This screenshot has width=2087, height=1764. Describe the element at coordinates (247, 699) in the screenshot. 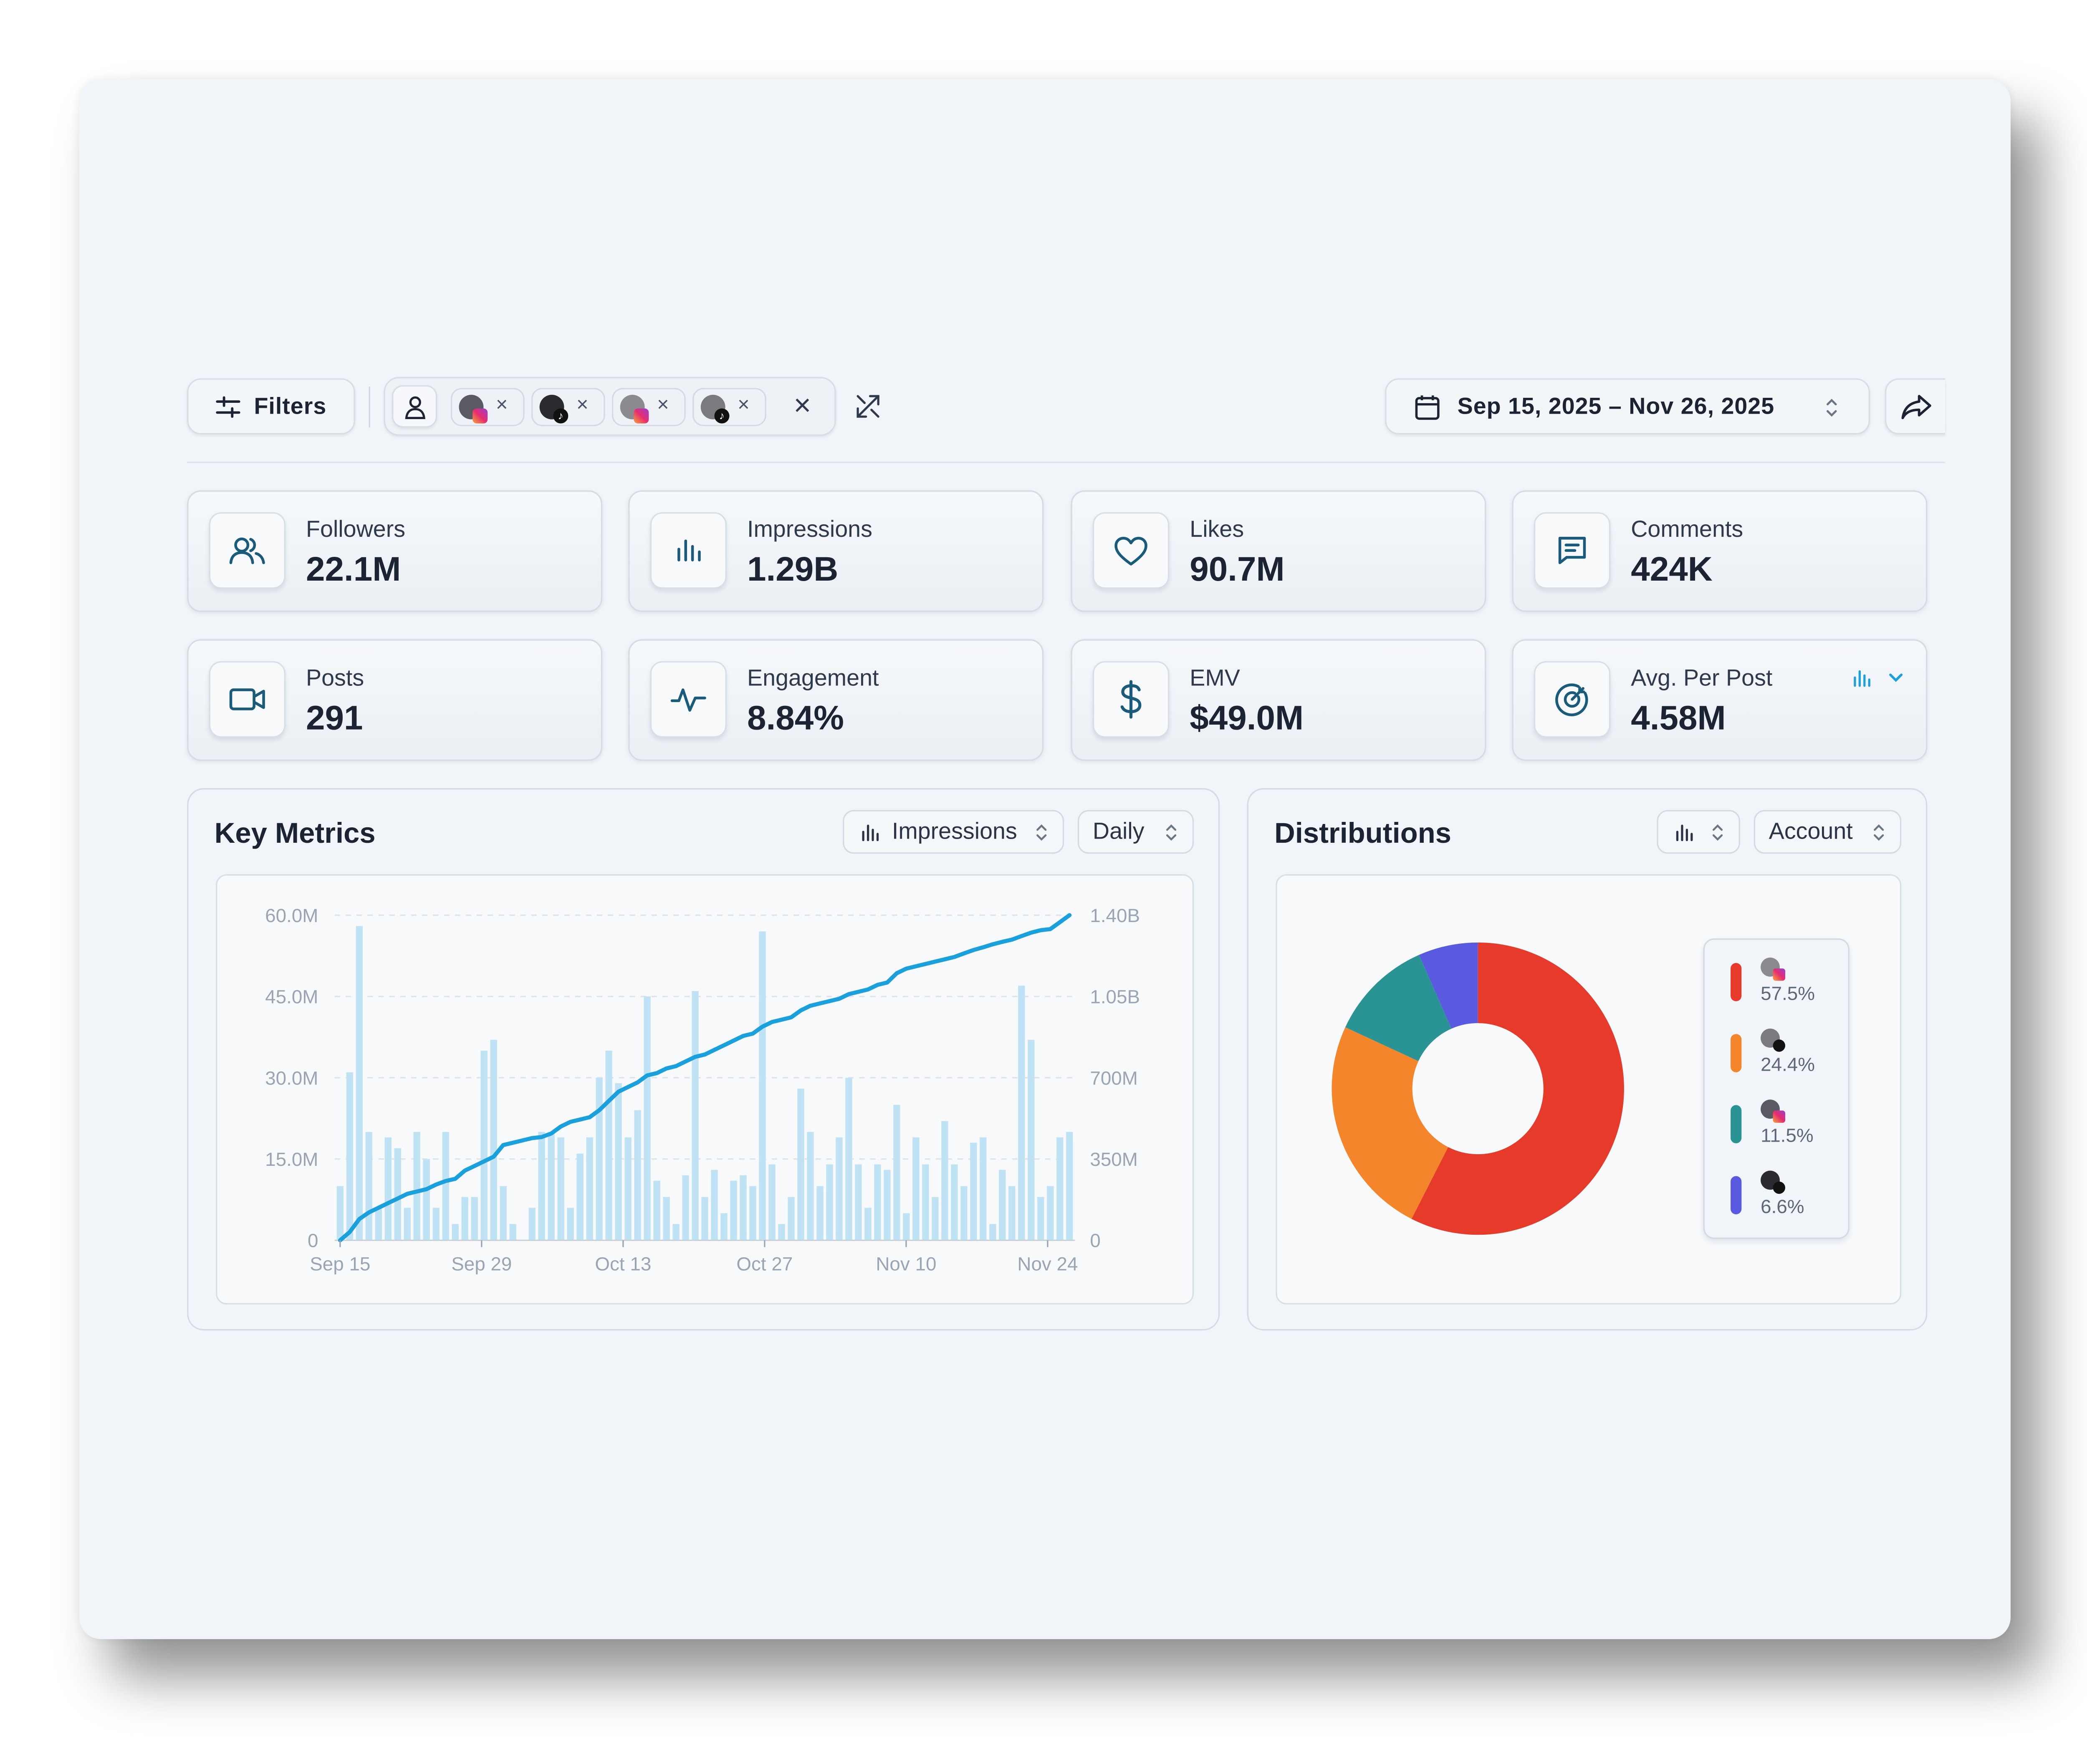

I see `video-icon` at that location.